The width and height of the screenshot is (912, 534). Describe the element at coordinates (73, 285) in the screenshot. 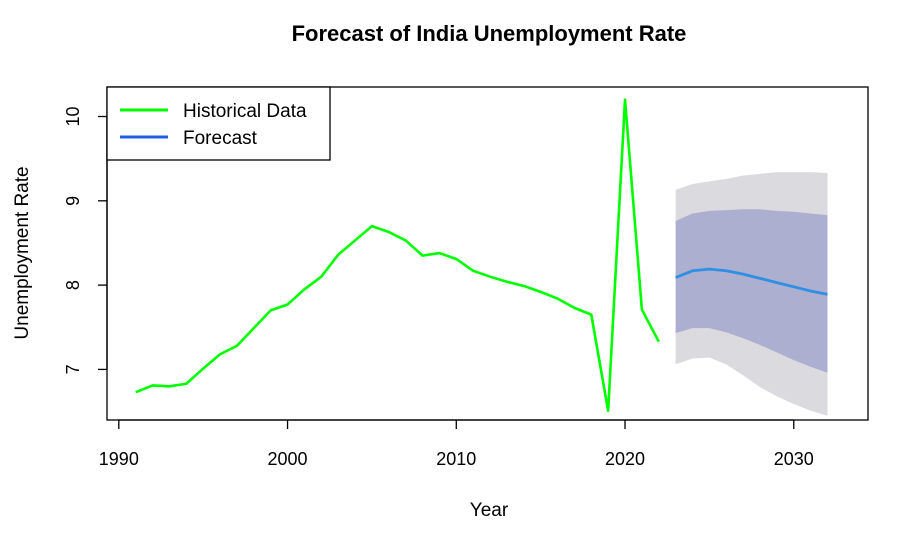

I see `y-tick-label: 8` at that location.